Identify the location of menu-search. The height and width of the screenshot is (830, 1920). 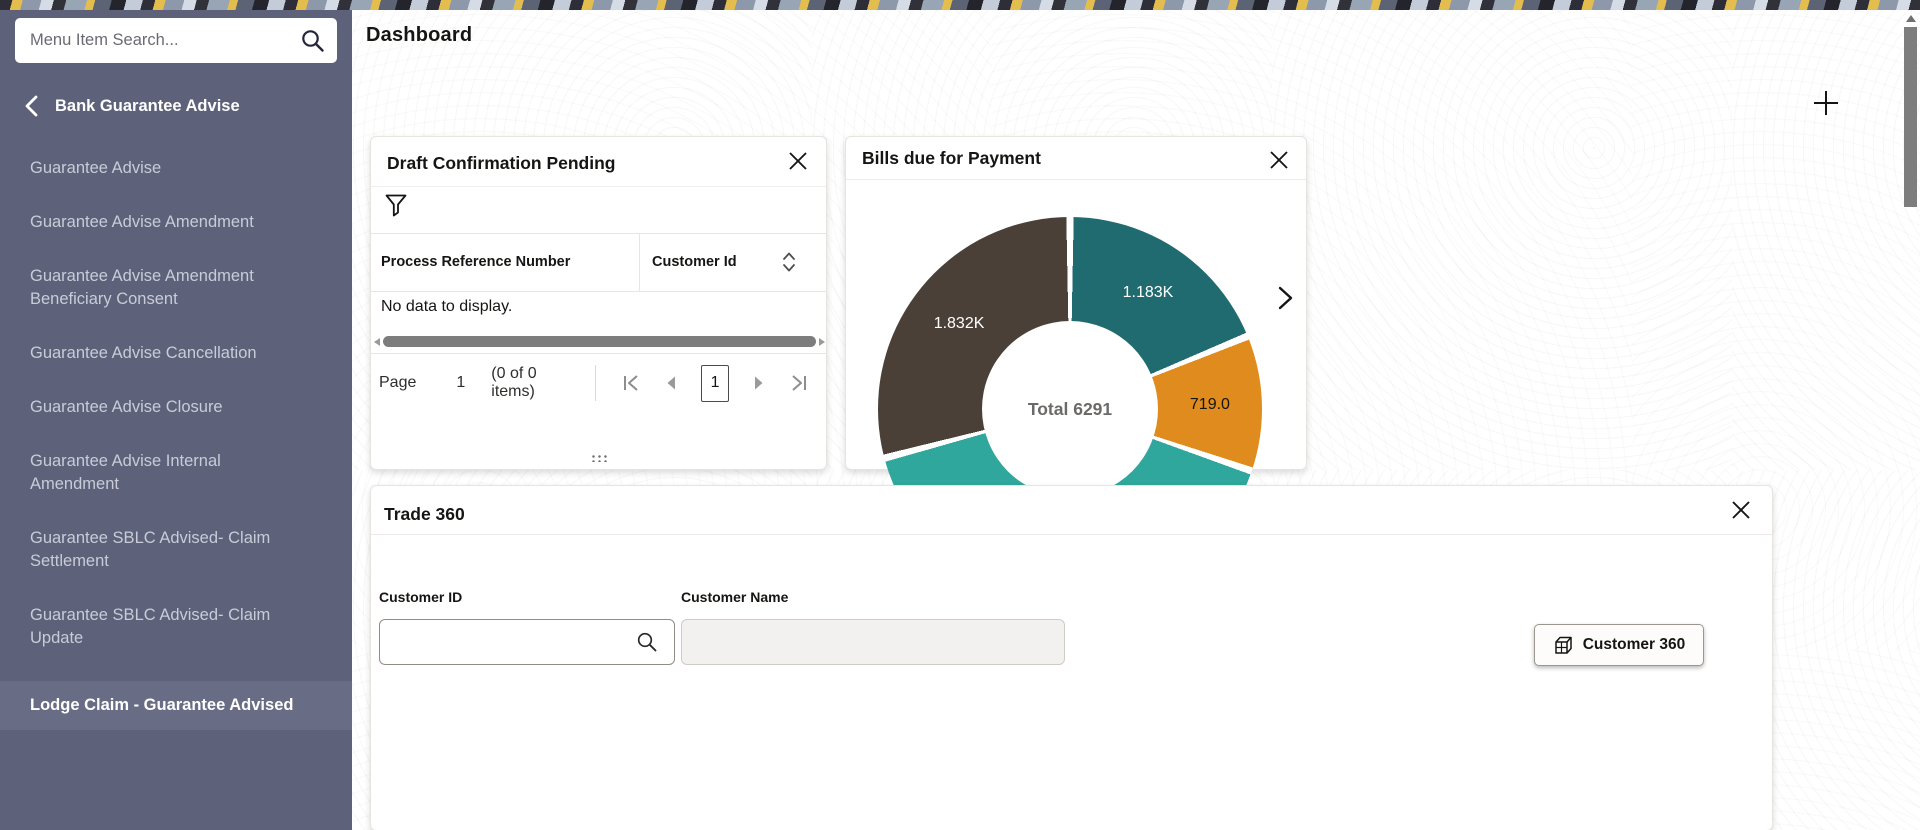
(176, 40).